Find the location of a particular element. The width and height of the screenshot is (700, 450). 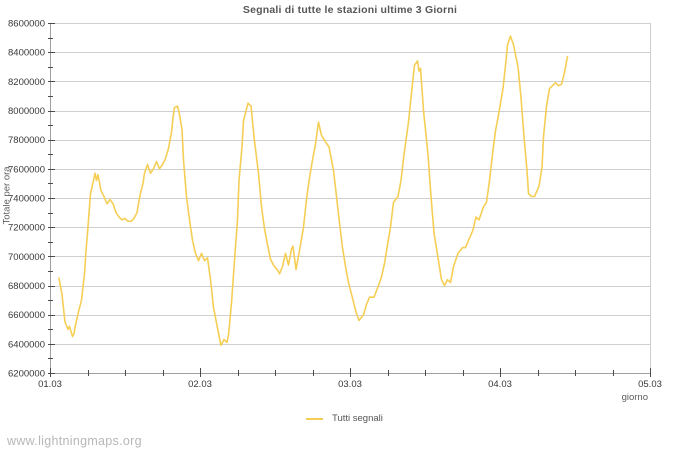

y-tick-label: 6800000 is located at coordinates (26, 286).